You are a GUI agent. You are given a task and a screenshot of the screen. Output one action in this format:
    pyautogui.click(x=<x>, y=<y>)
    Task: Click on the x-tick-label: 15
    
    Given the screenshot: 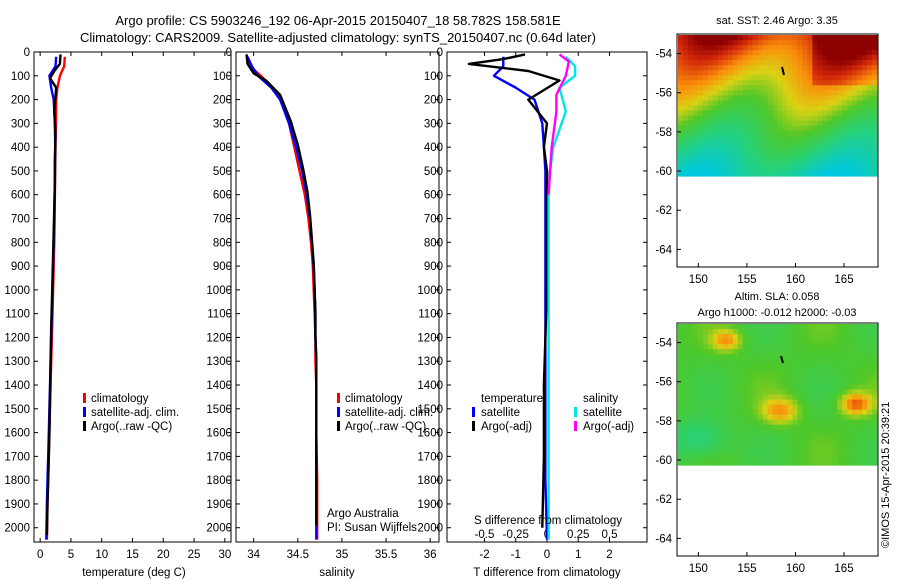 What is the action you would take?
    pyautogui.click(x=132, y=555)
    